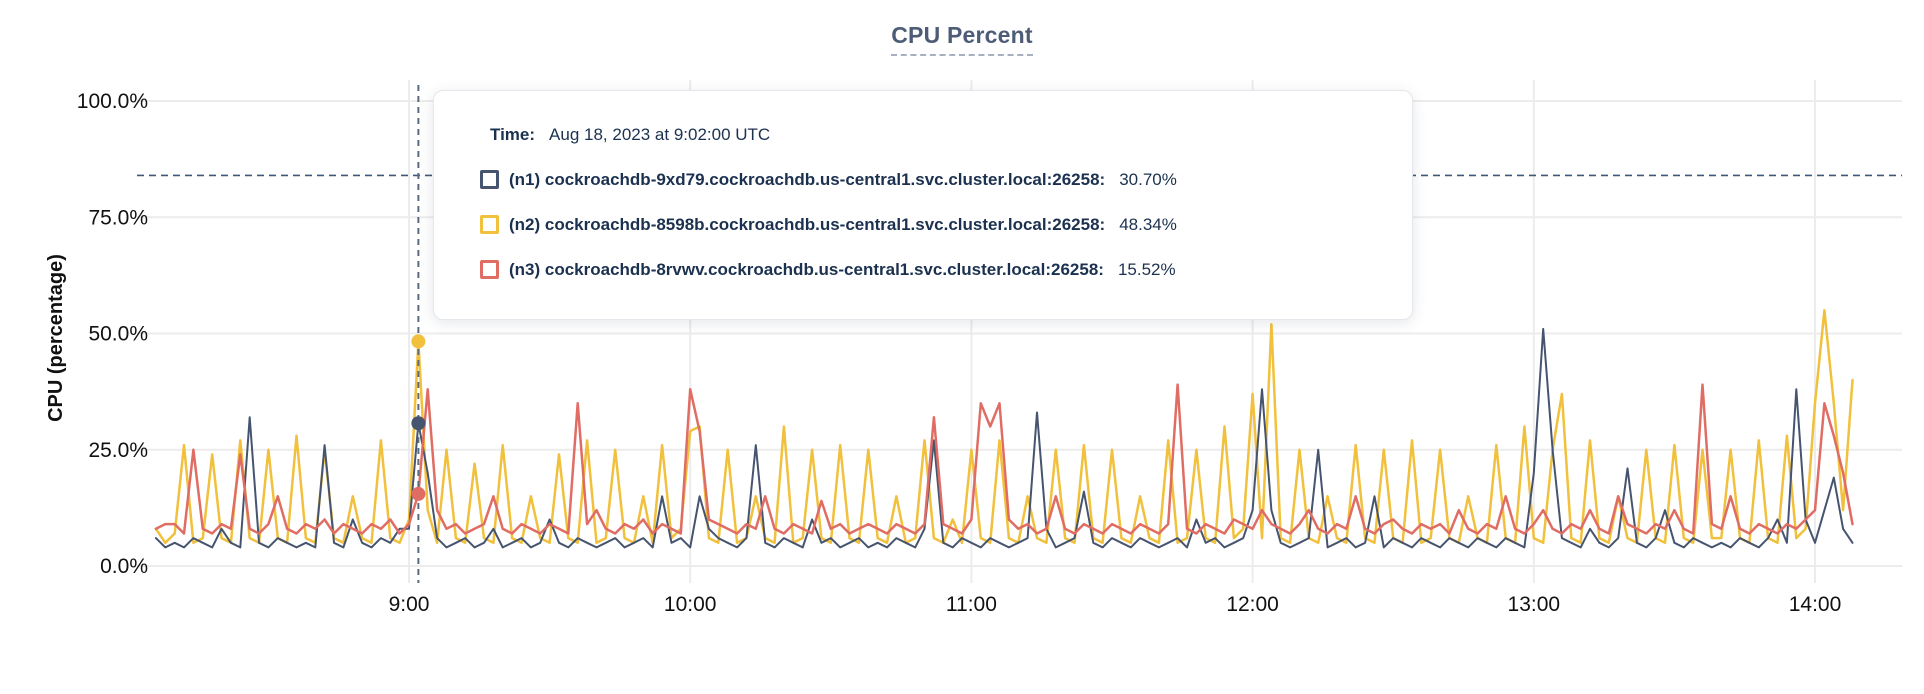 This screenshot has height=694, width=1924. I want to click on tooltip-time-row: Time: Aug 18, 2023 at 9:02:00 UTC, so click(951, 135).